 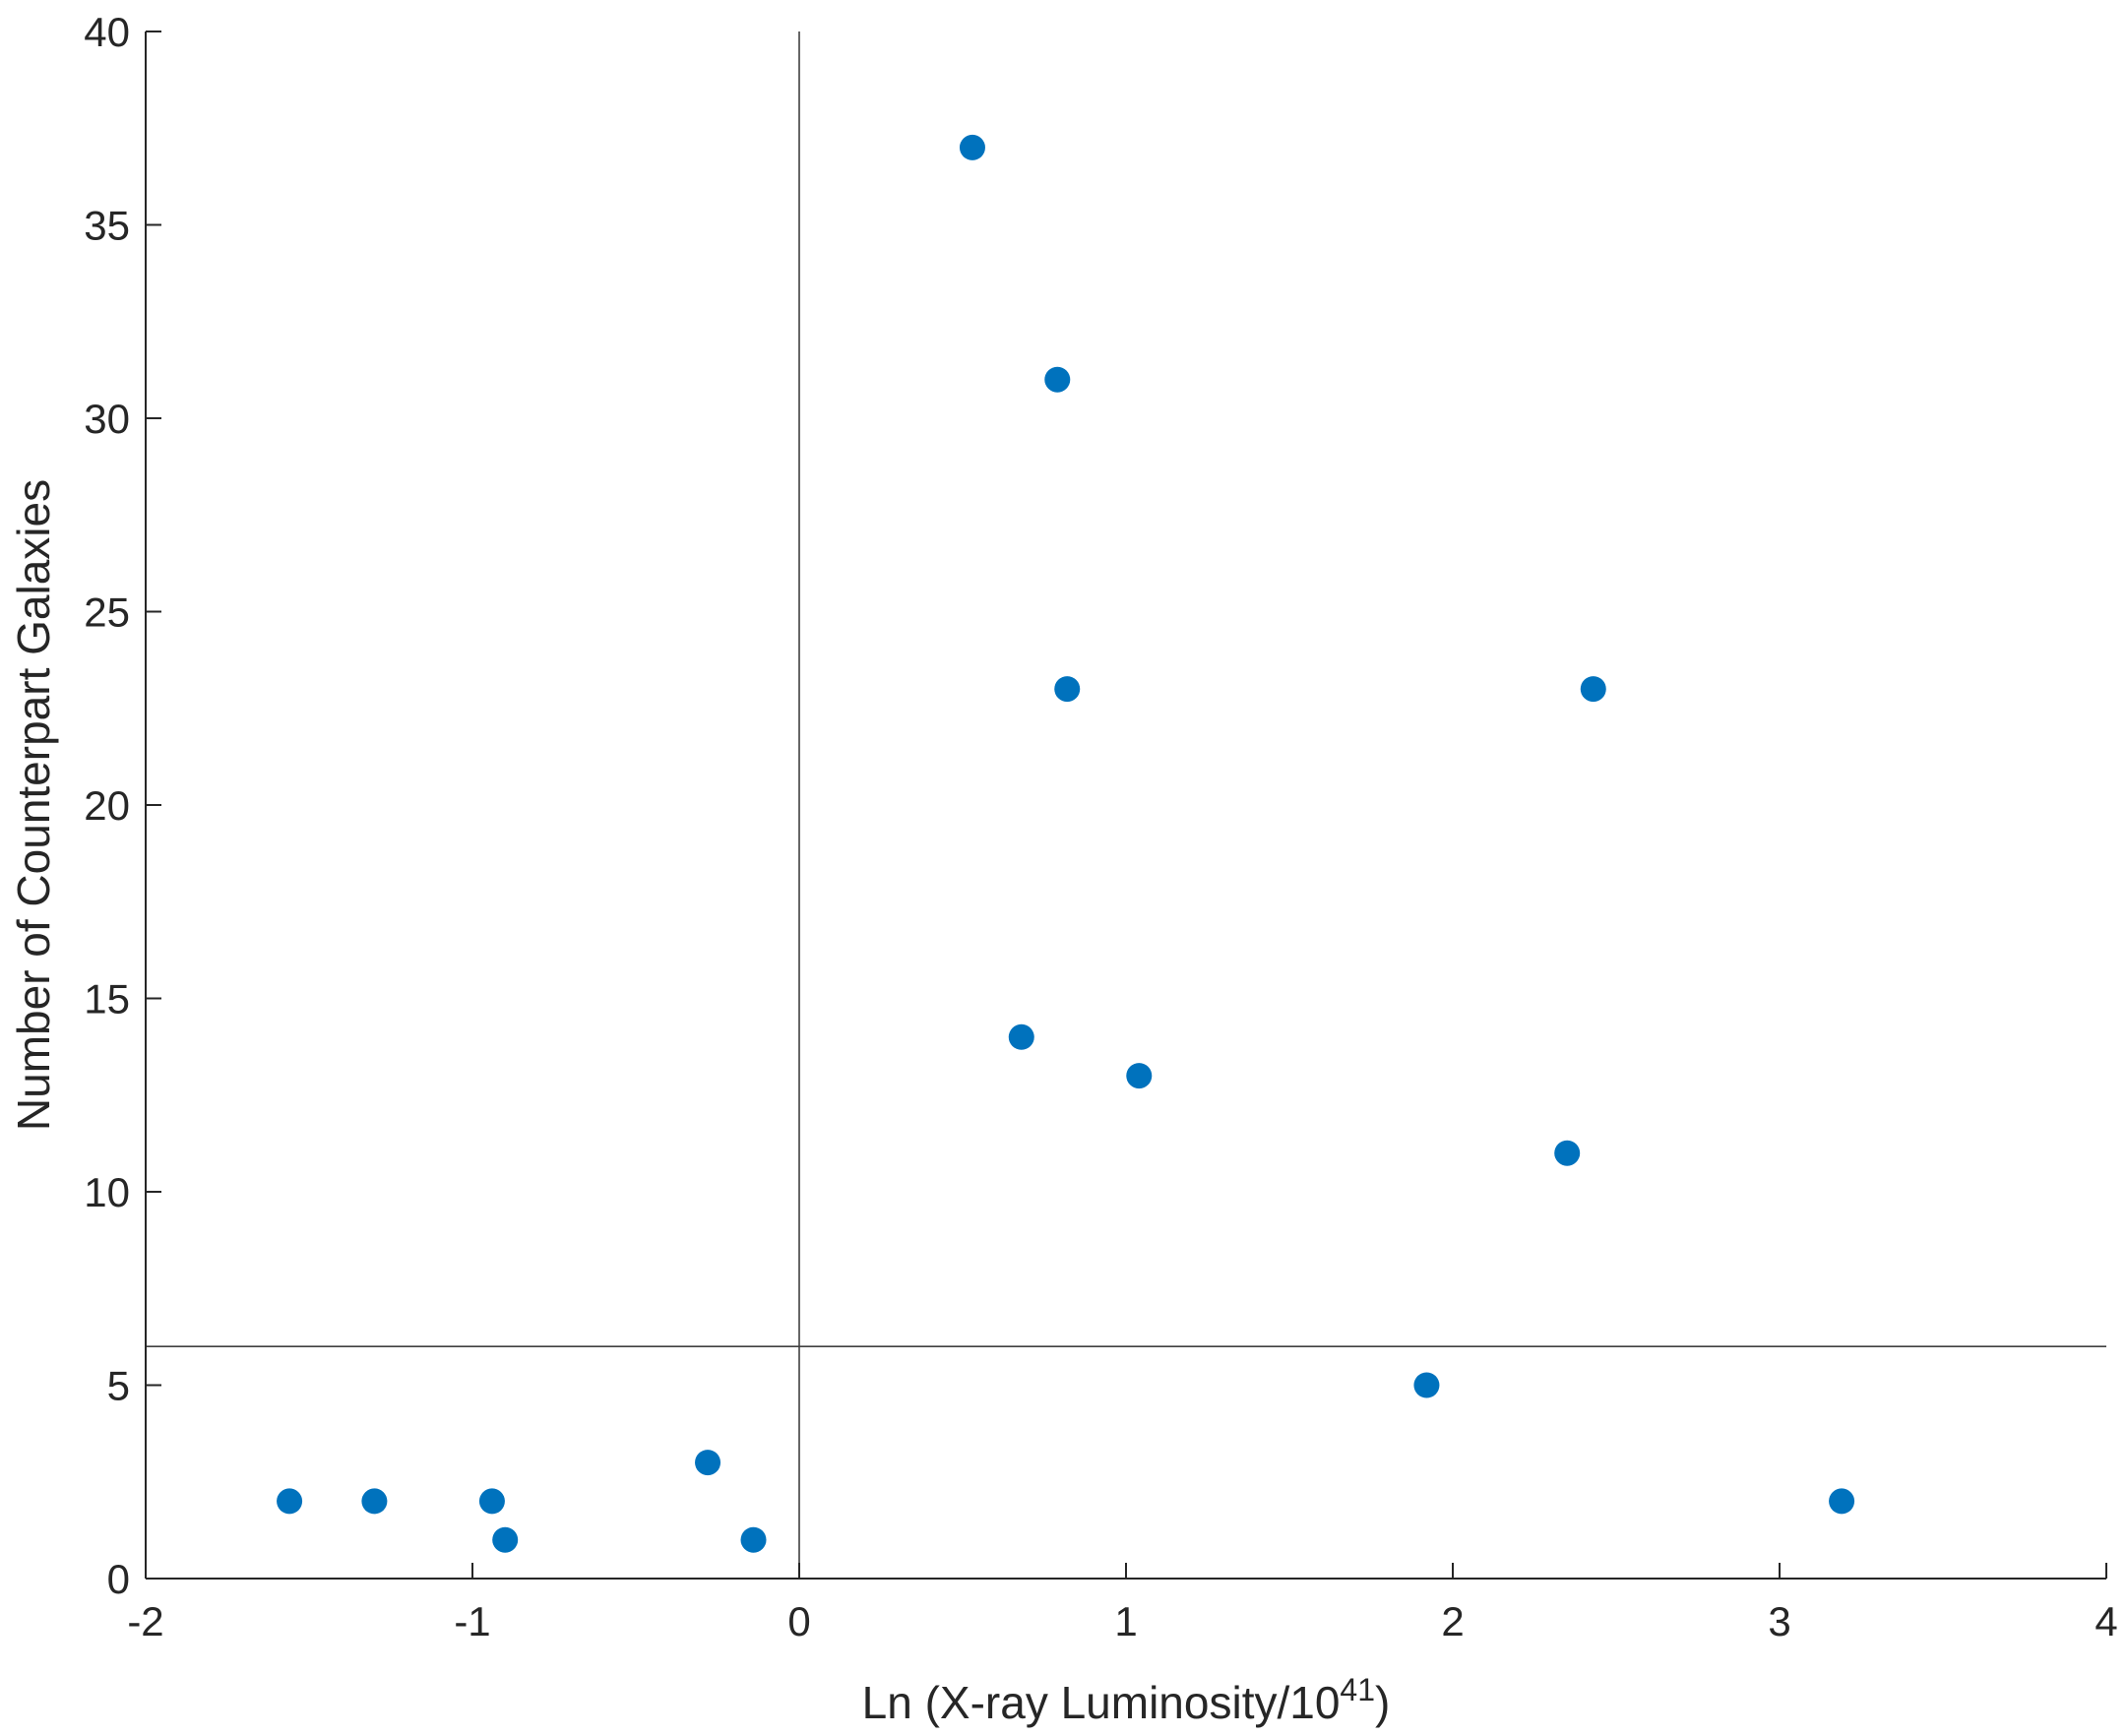 I want to click on x-tick-label: 0, so click(x=798, y=1621).